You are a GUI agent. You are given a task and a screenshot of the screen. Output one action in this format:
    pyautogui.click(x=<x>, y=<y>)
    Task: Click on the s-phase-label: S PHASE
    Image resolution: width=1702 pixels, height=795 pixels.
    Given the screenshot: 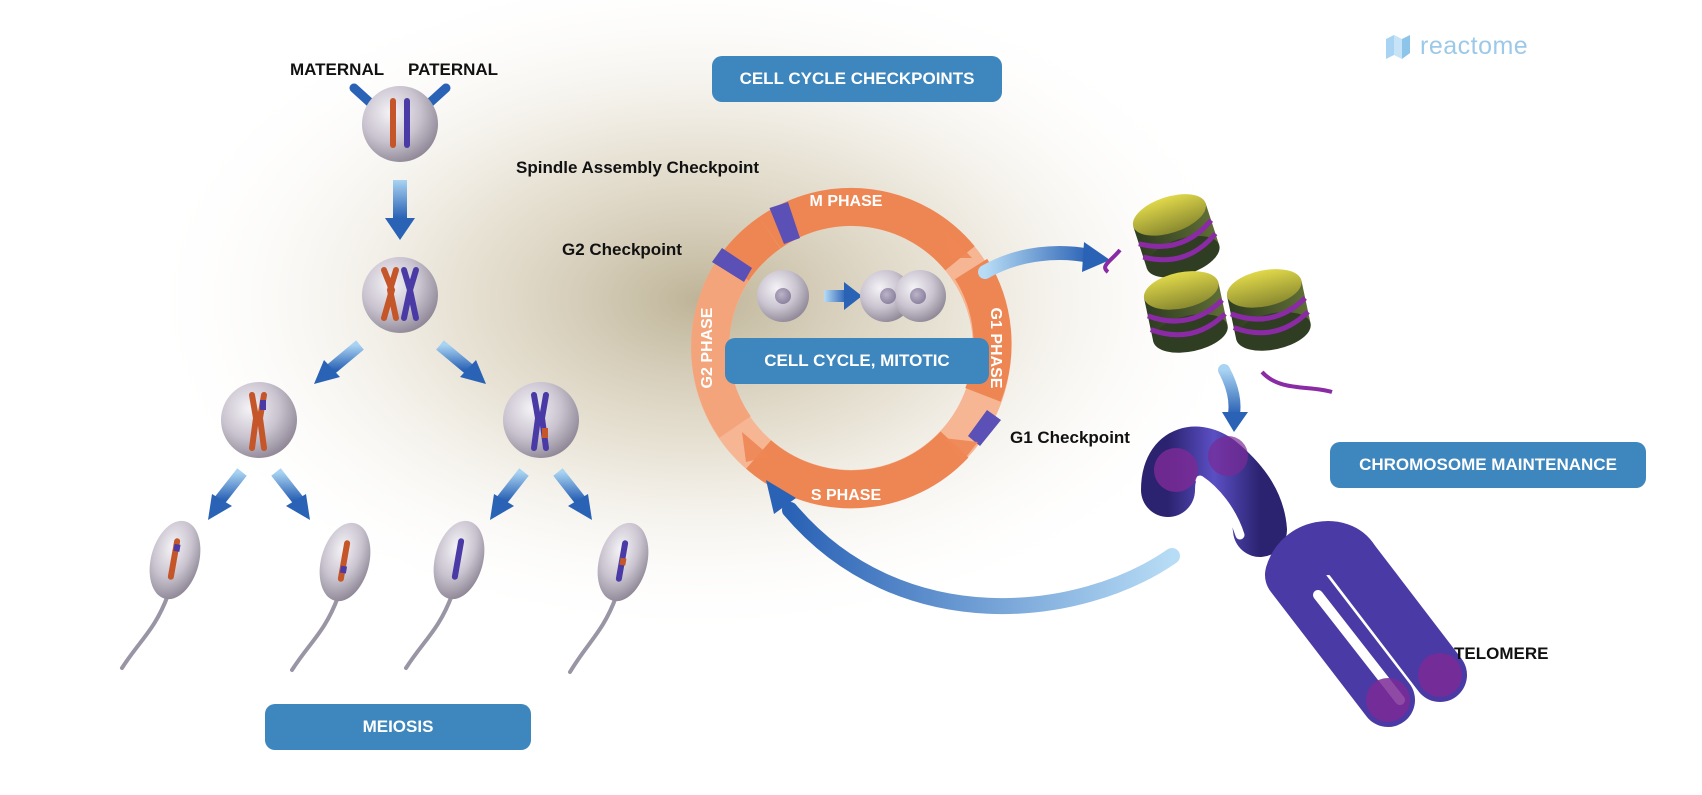 What is the action you would take?
    pyautogui.click(x=846, y=495)
    